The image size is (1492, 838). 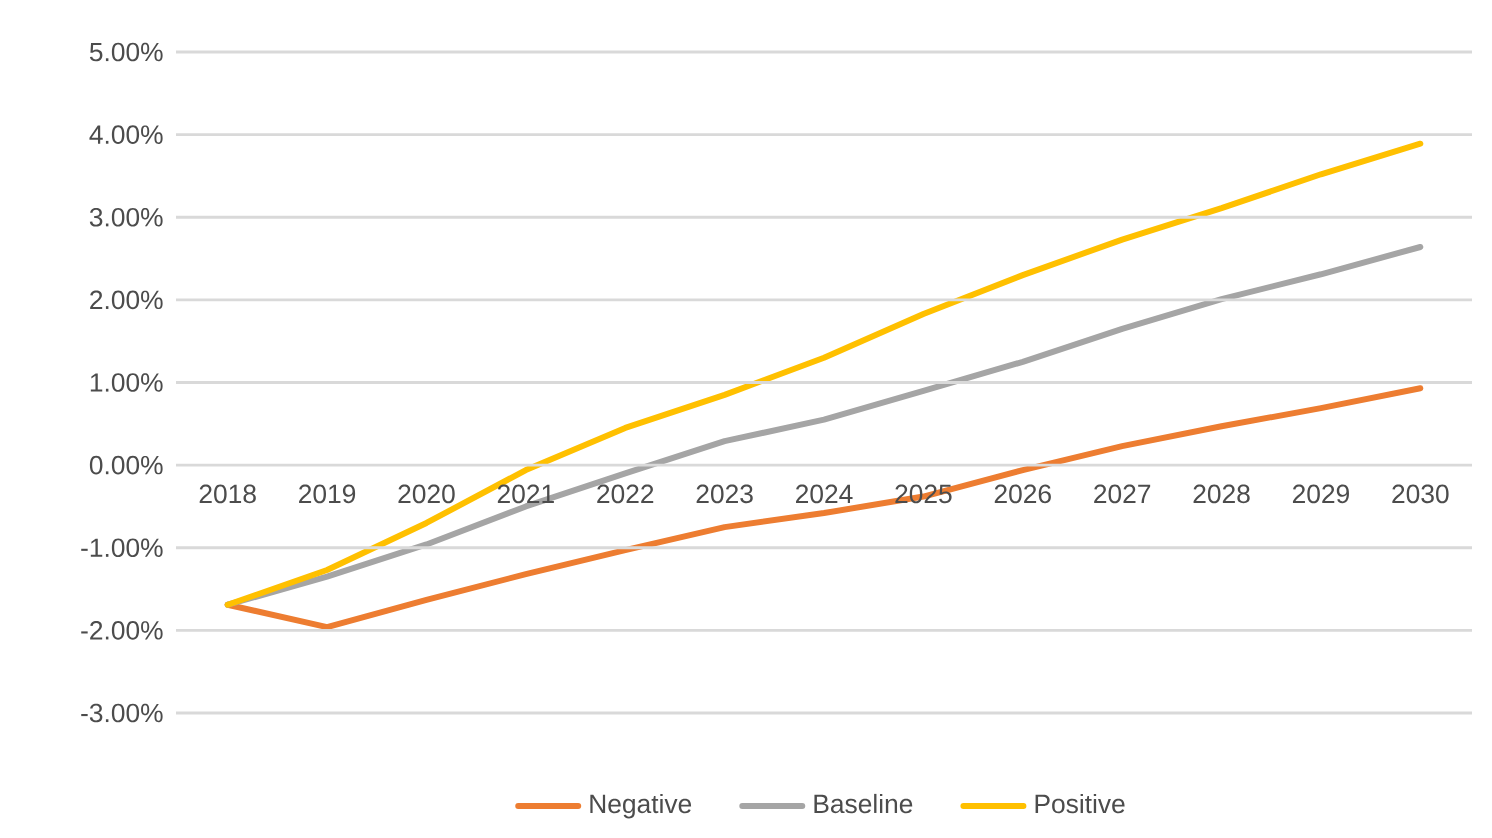 I want to click on x-tick-label: 2024, so click(x=824, y=494).